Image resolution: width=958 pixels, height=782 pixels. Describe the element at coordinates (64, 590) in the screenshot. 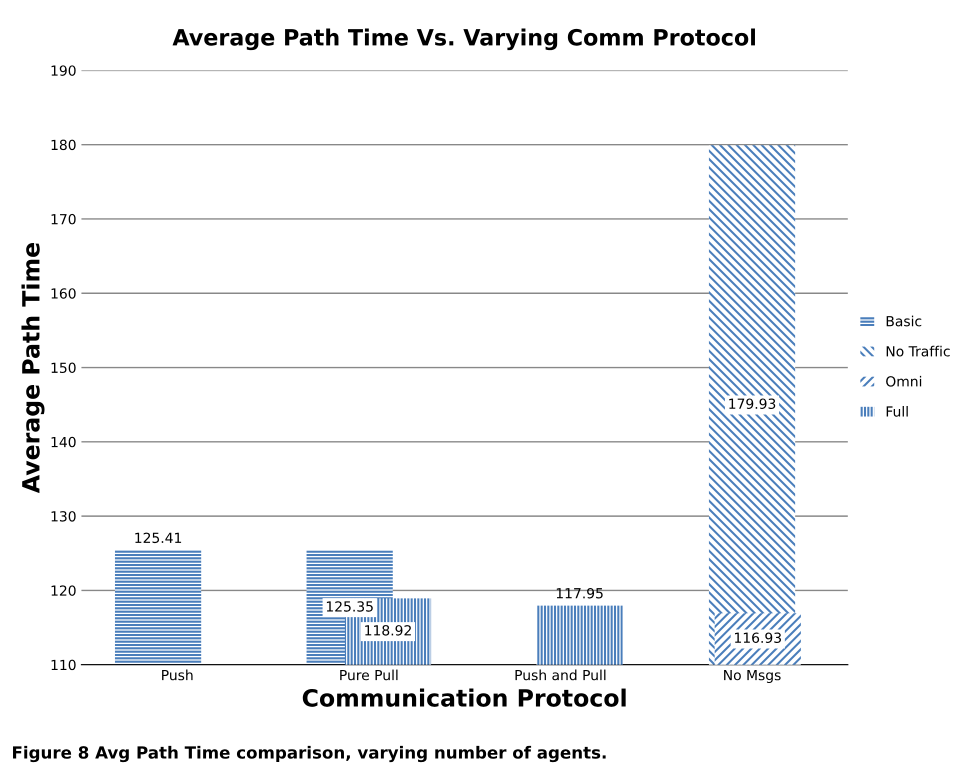

I see `y-tick-label: 120` at that location.